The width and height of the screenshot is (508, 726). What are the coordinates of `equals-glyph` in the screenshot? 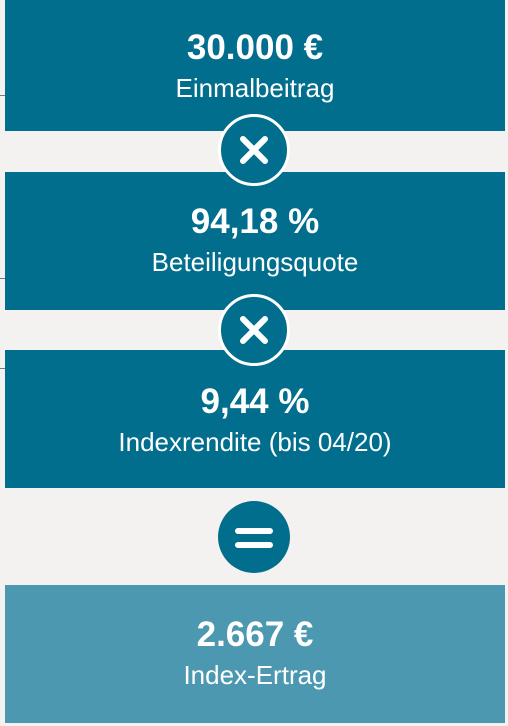 It's located at (254, 538).